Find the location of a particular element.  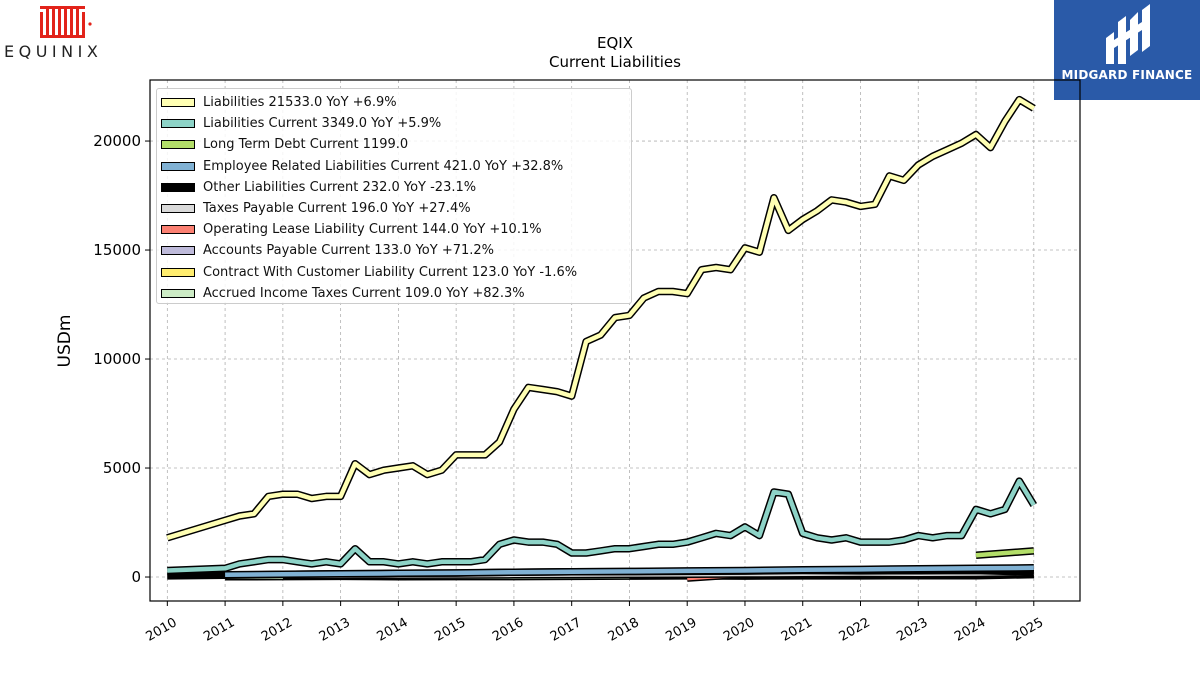

equinix-logo-mark is located at coordinates (66, 22).